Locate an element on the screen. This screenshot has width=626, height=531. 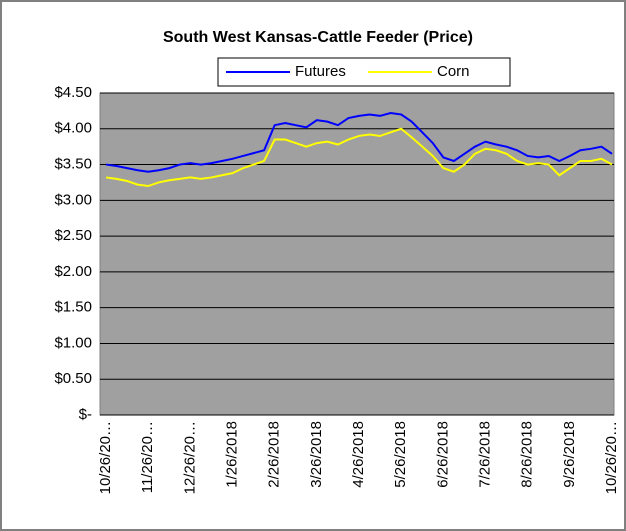
x-tick-label: 3/26/2018 is located at coordinates (316, 454).